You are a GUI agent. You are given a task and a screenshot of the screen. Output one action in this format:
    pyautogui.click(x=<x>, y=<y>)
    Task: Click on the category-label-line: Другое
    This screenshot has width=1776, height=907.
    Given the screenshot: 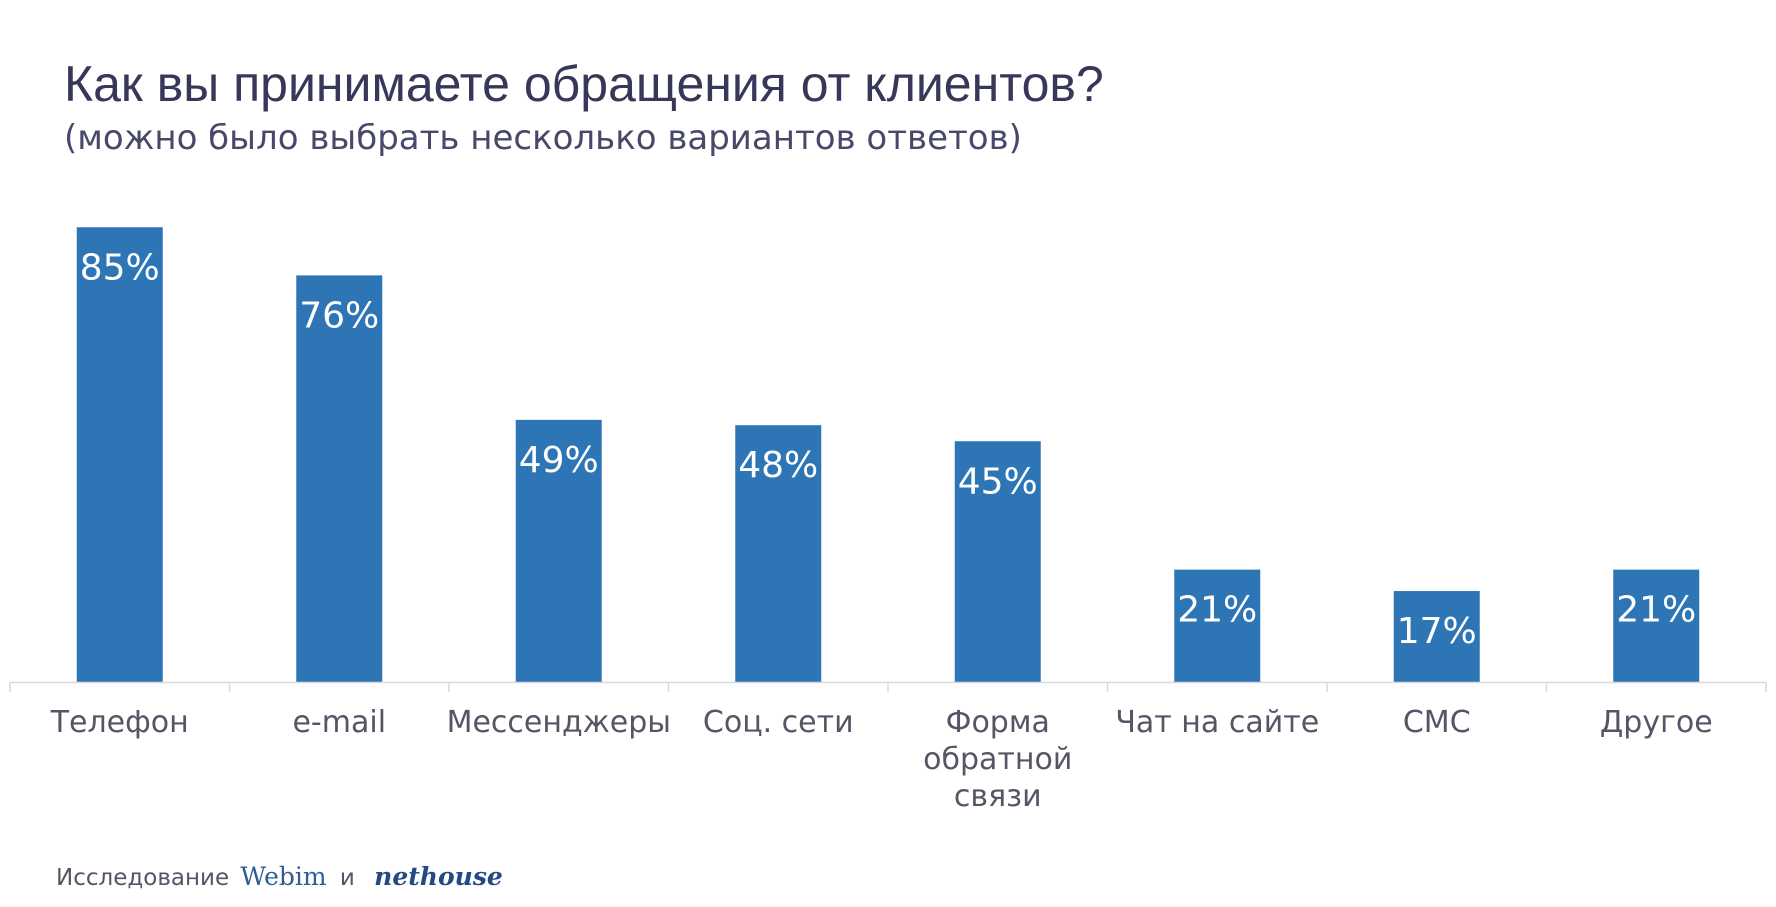 What is the action you would take?
    pyautogui.click(x=1656, y=722)
    